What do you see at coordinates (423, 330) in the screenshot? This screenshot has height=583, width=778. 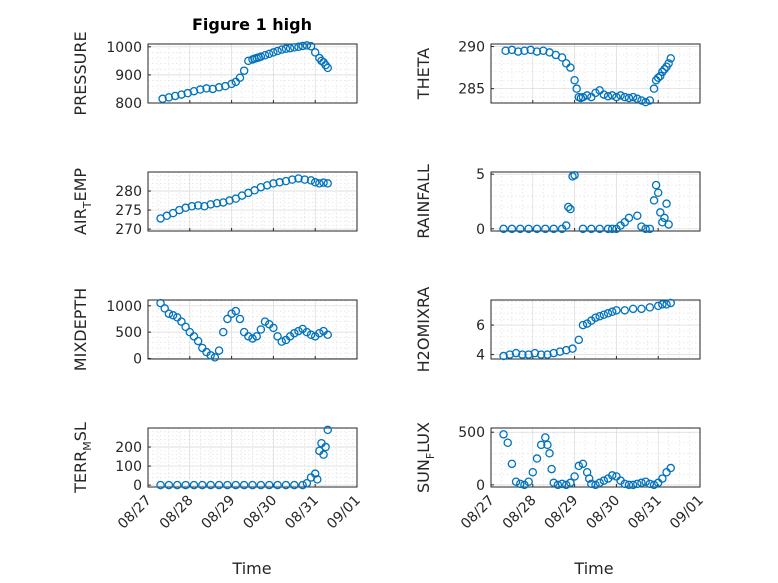 I see `y-axis-label: H2OMIXRA` at bounding box center [423, 330].